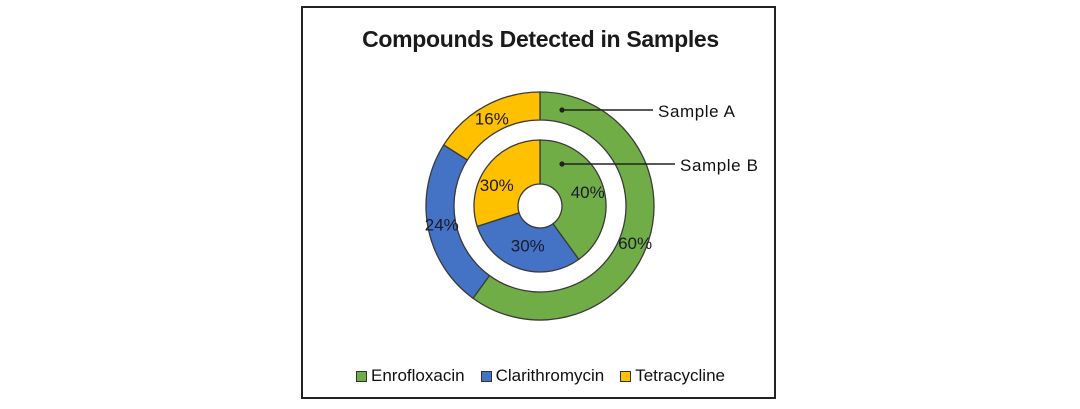  I want to click on legend: Enrofloxacin Clarithromycin Tetracycline, so click(540, 376).